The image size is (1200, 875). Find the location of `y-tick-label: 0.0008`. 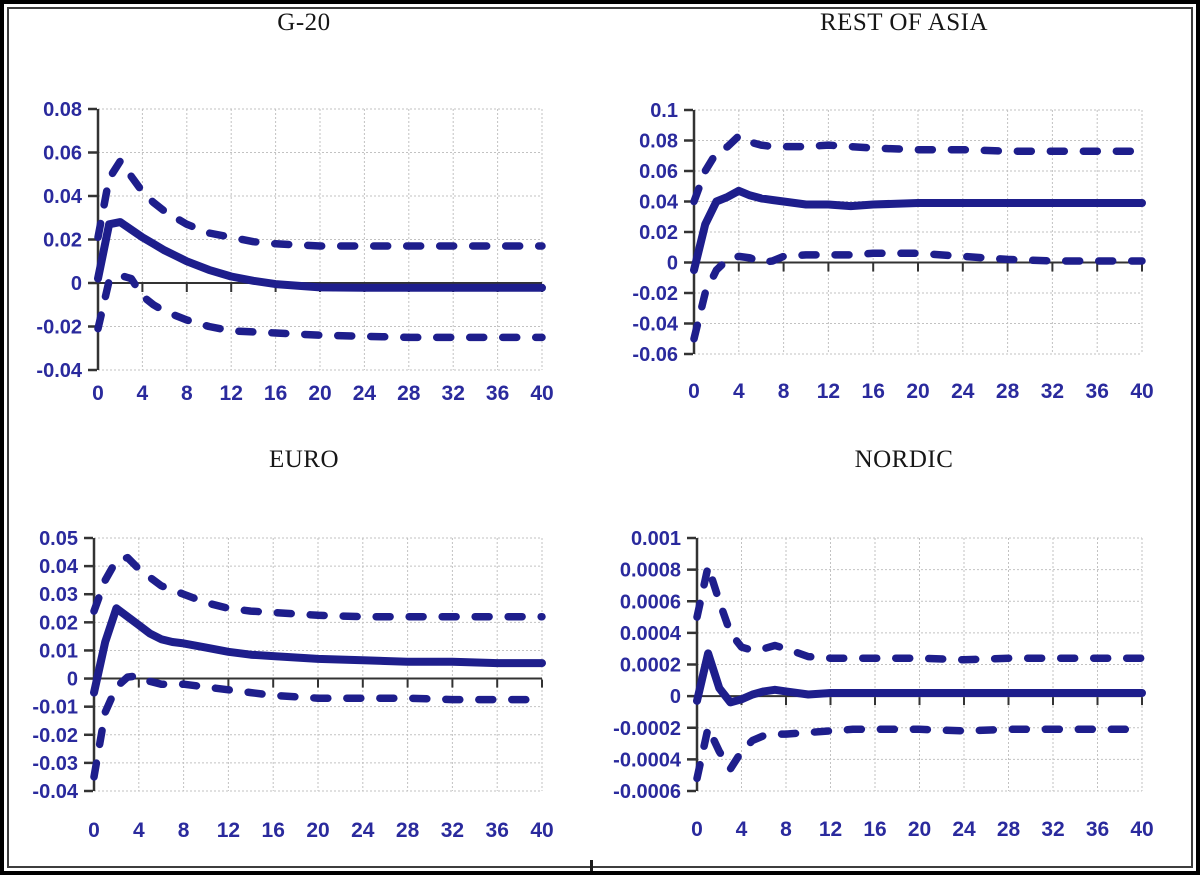

y-tick-label: 0.0008 is located at coordinates (650, 571).